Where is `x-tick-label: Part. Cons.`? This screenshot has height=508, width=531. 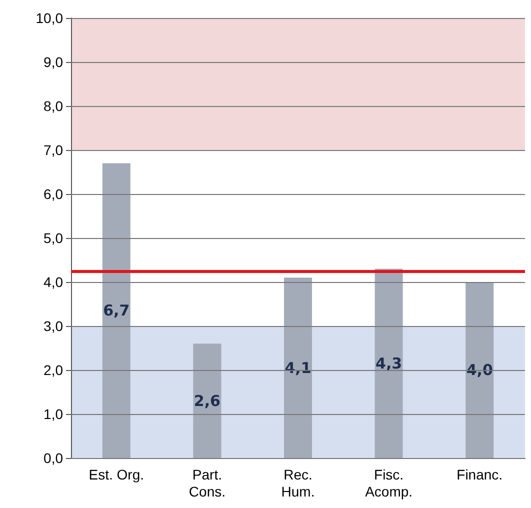 x-tick-label: Part. Cons. is located at coordinates (207, 483).